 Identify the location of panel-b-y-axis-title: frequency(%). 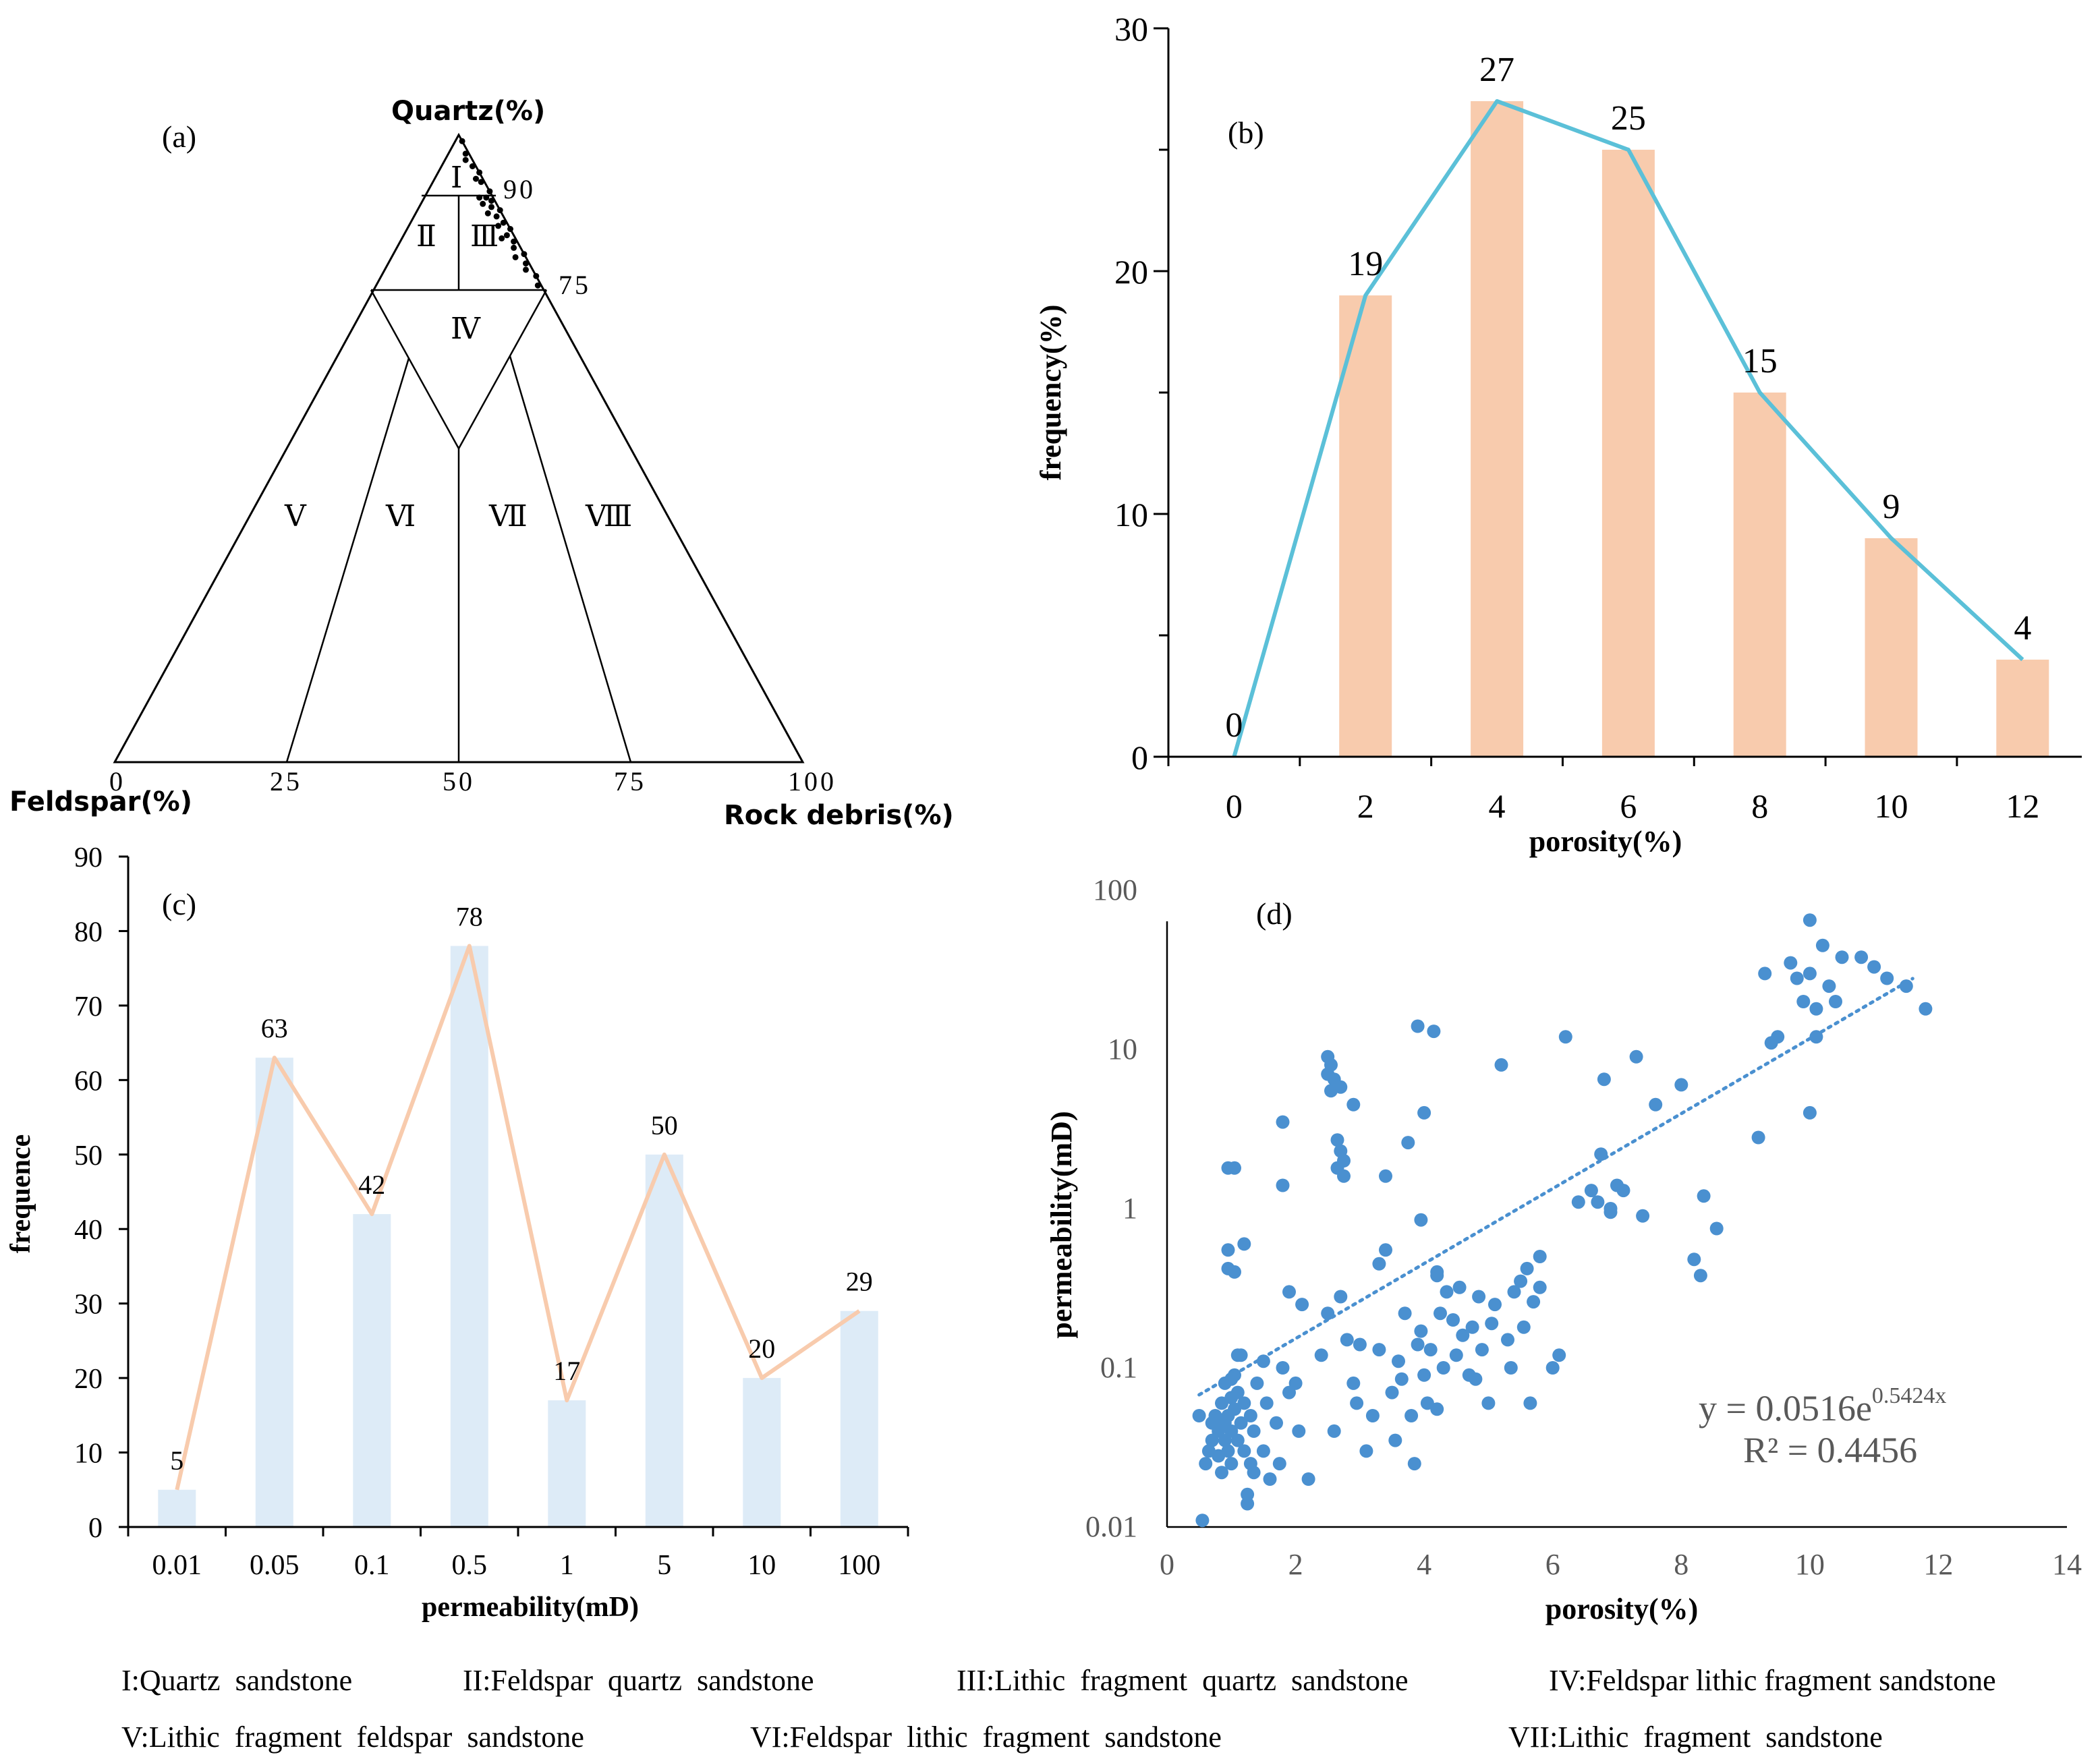
(1050, 393).